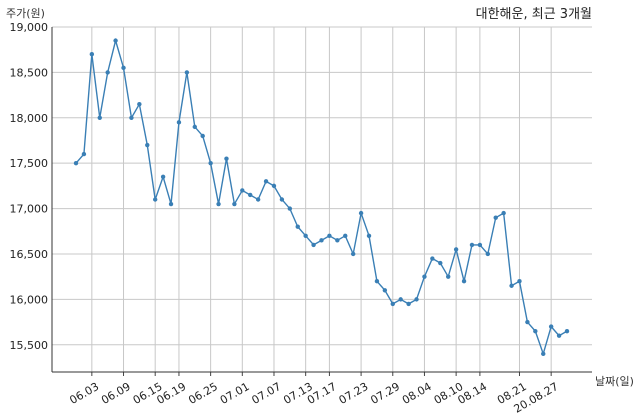  What do you see at coordinates (25, 13) in the screenshot?
I see `y-axis-label: 주가(원)` at bounding box center [25, 13].